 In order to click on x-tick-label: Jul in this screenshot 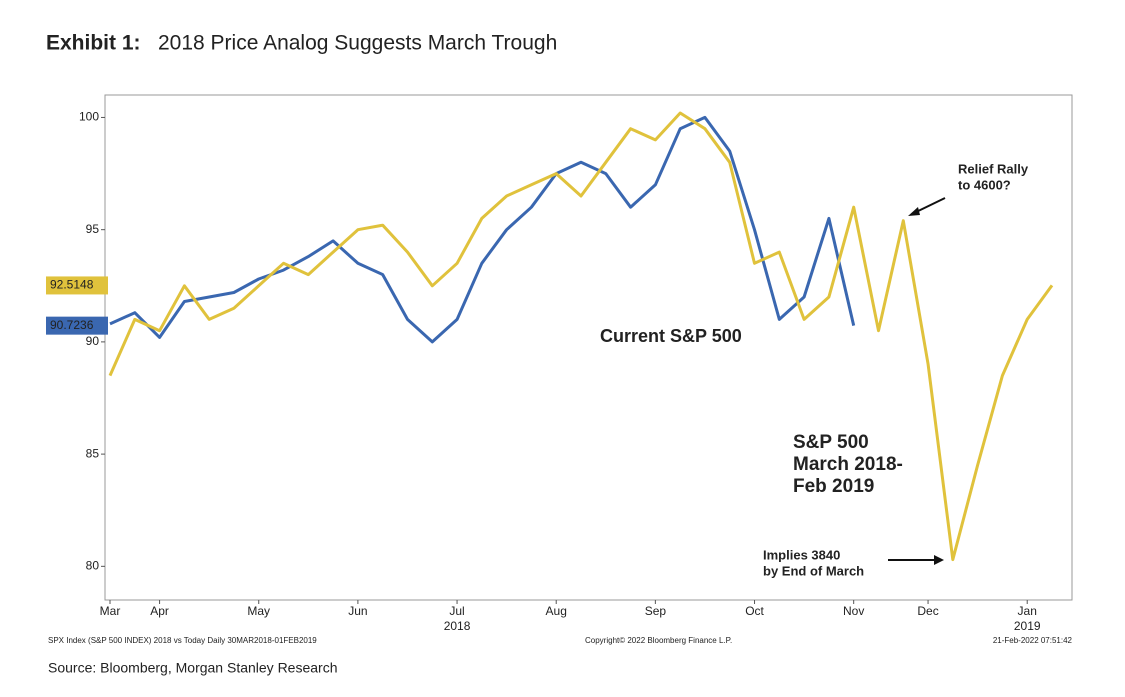, I will do `click(456, 611)`.